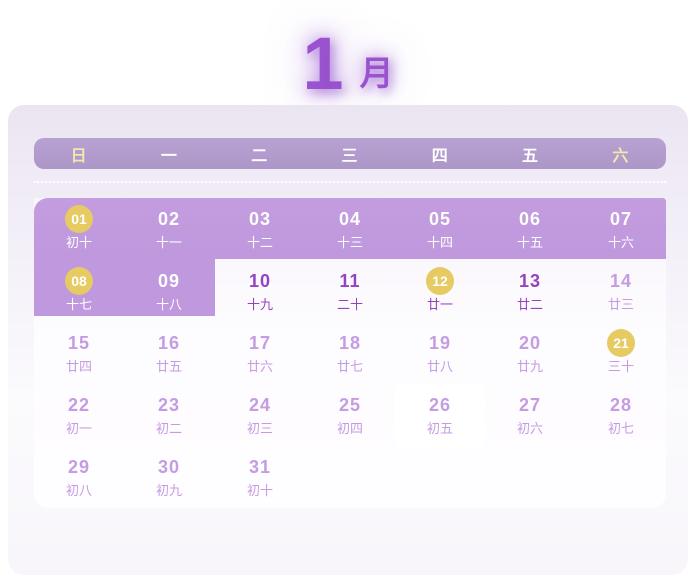 This screenshot has height=575, width=696. Describe the element at coordinates (439, 304) in the screenshot. I see `day-lunar: 廿一` at that location.